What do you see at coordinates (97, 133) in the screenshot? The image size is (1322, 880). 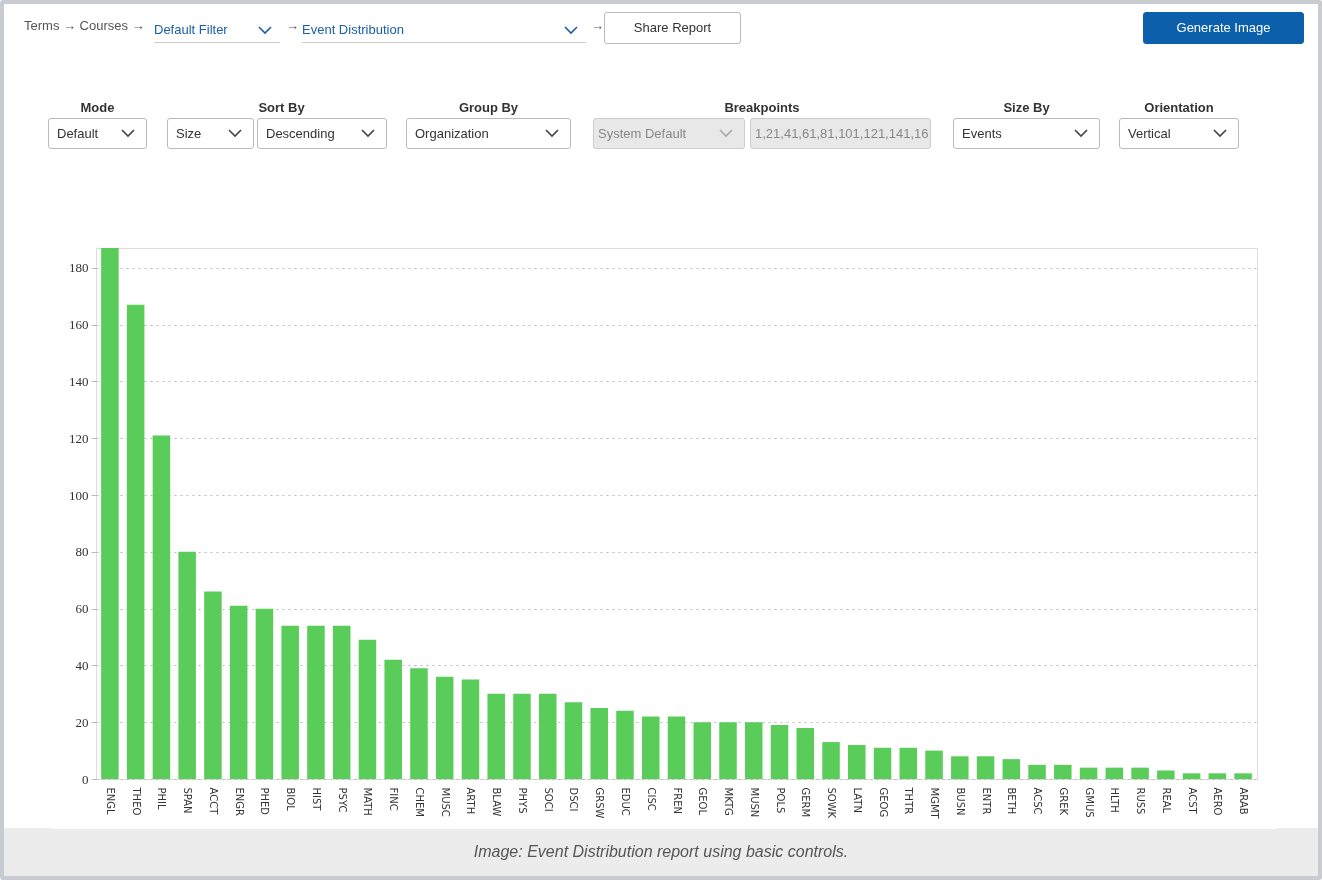 I see `text: Default` at bounding box center [97, 133].